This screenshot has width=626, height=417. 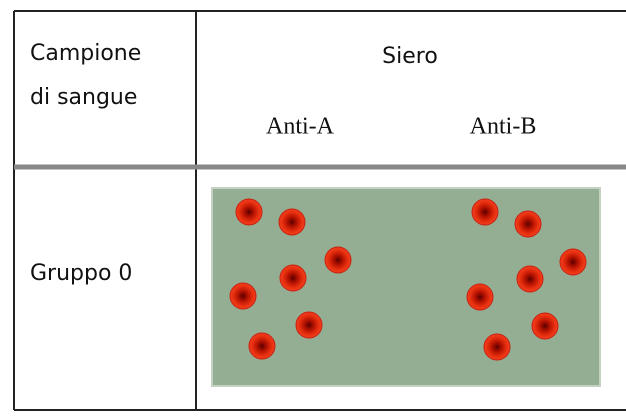 I want to click on header-cell: di sangue, so click(x=83, y=97).